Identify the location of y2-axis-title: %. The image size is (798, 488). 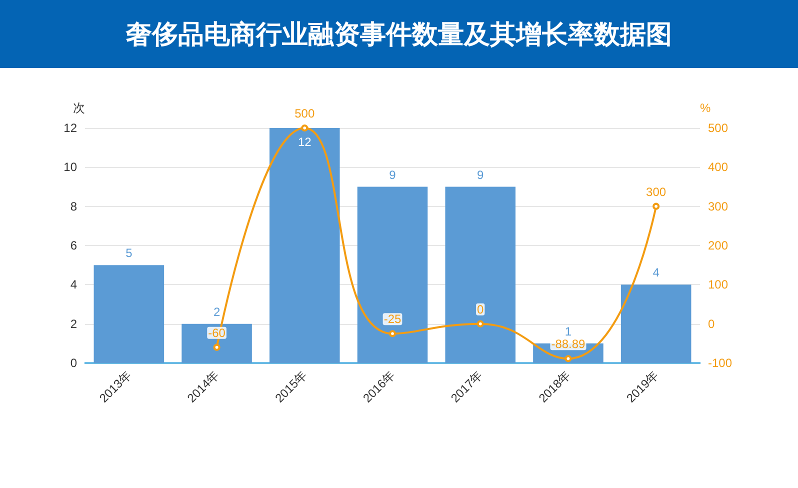
(705, 108).